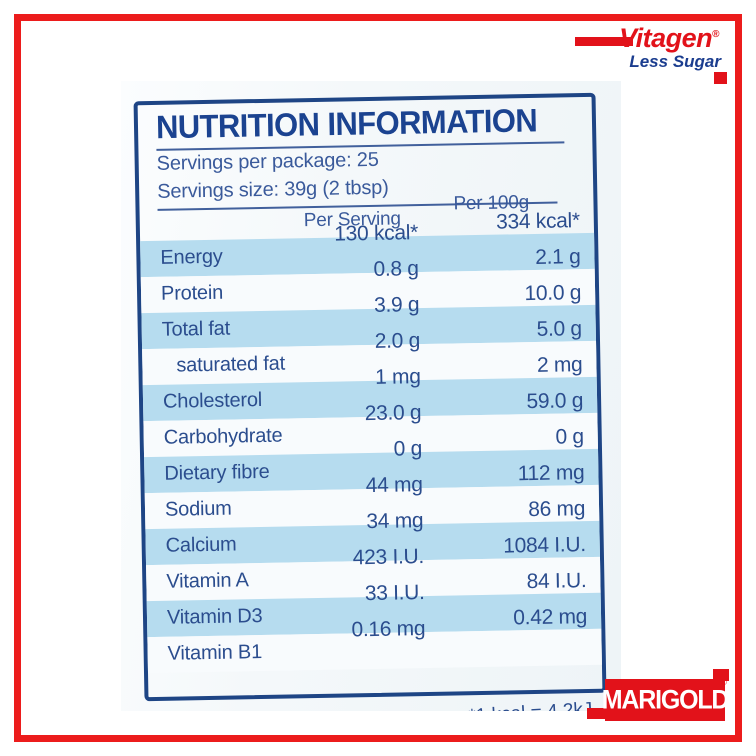 The height and width of the screenshot is (756, 756). I want to click on marigold-brand-text: MARIGOLD, so click(665, 699).